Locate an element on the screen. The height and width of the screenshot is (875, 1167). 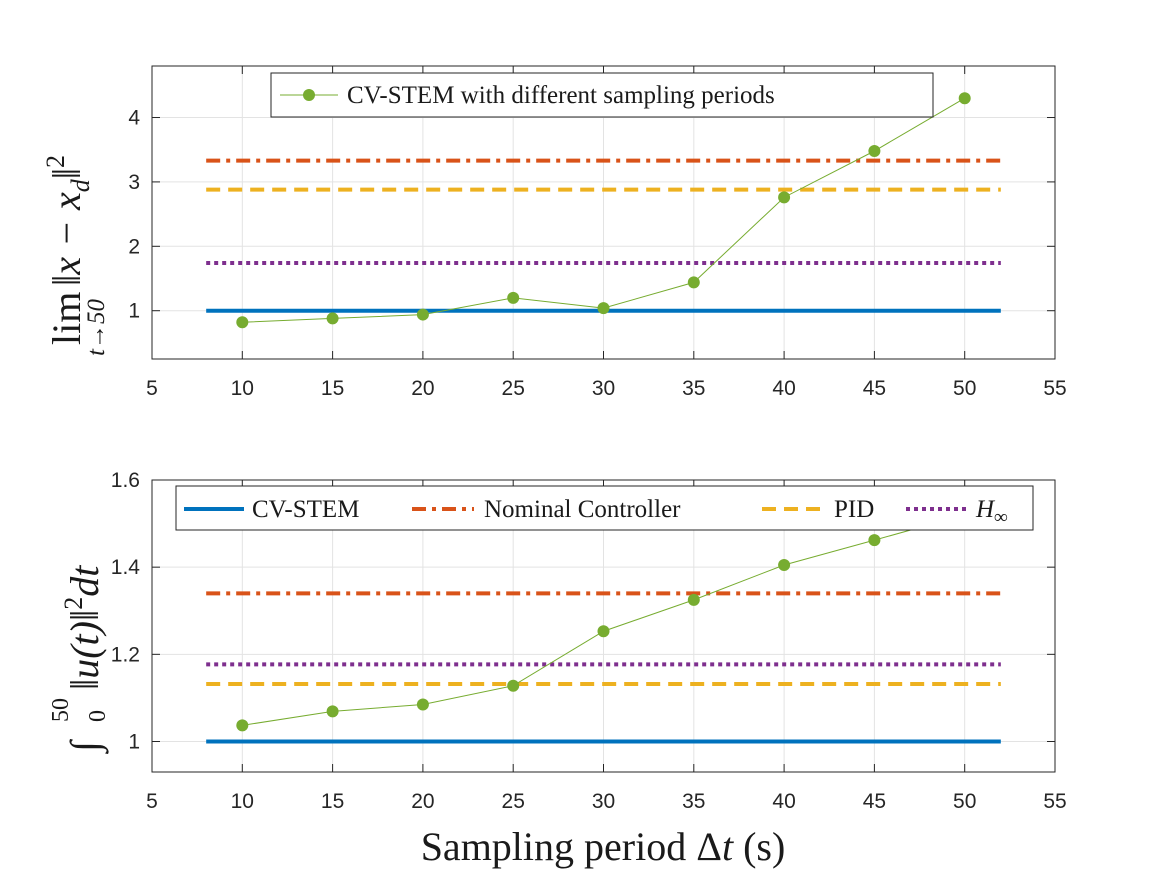
ylabel-lim-op: lim is located at coordinates (66, 318).